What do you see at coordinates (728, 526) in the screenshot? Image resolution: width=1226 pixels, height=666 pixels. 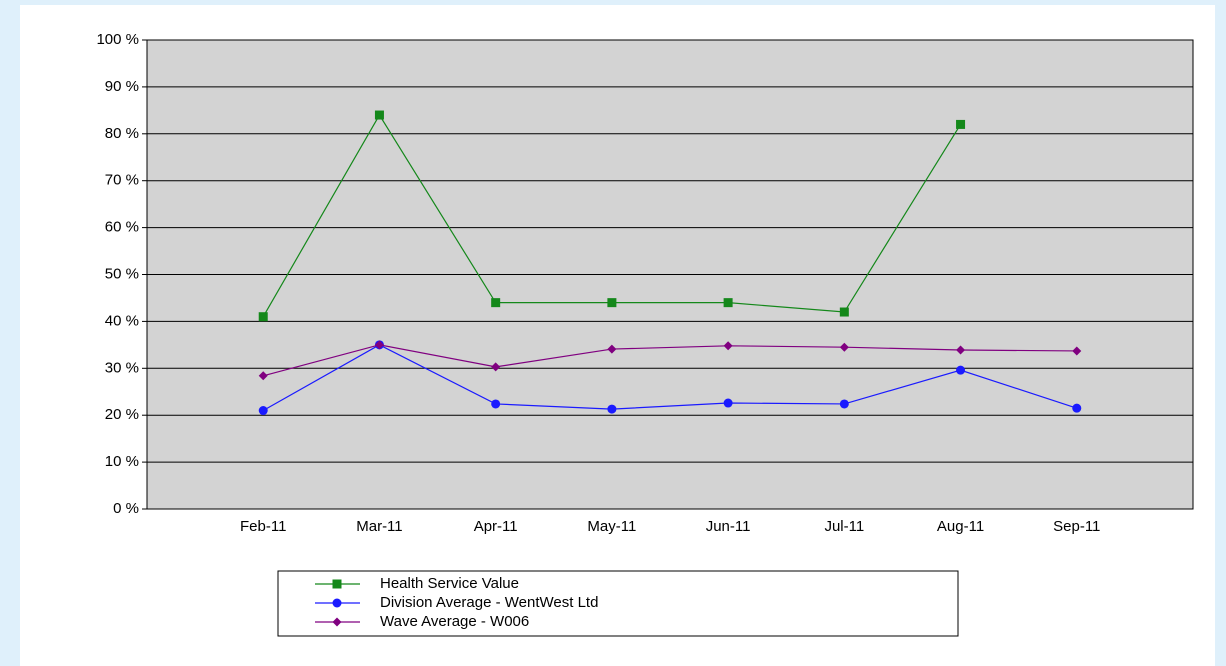 I see `x-tick-label: Jun-11` at bounding box center [728, 526].